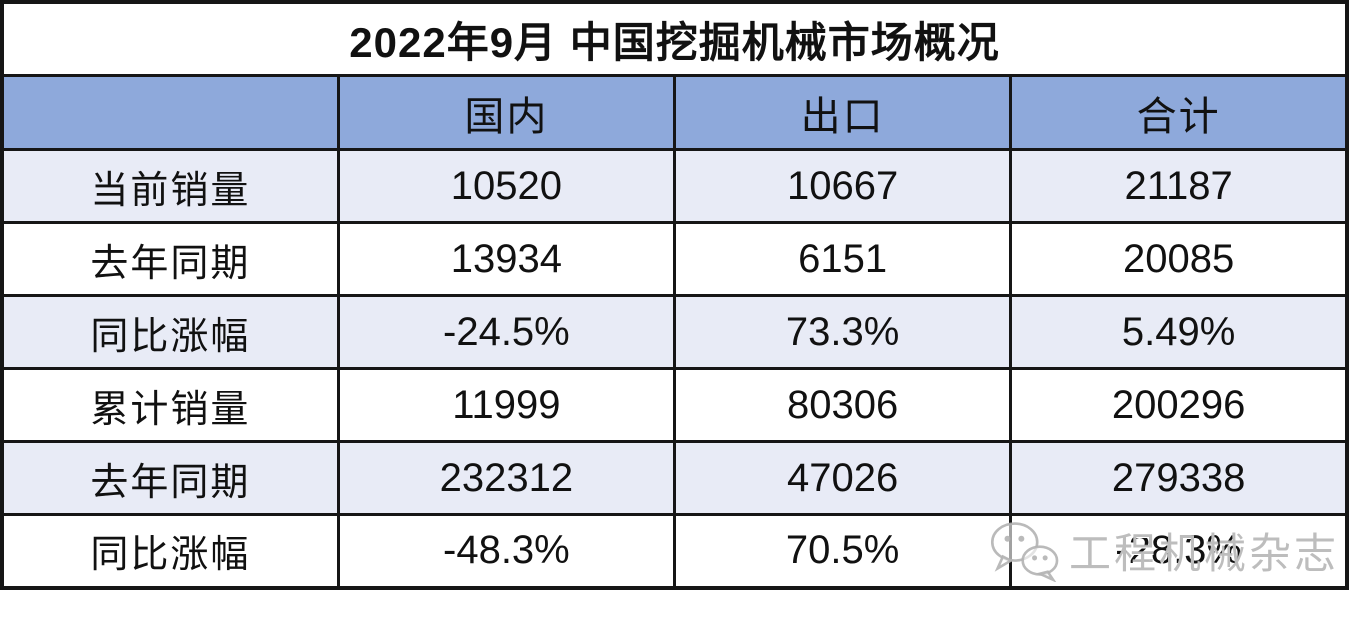  I want to click on row-label: 当前销量, so click(170, 186).